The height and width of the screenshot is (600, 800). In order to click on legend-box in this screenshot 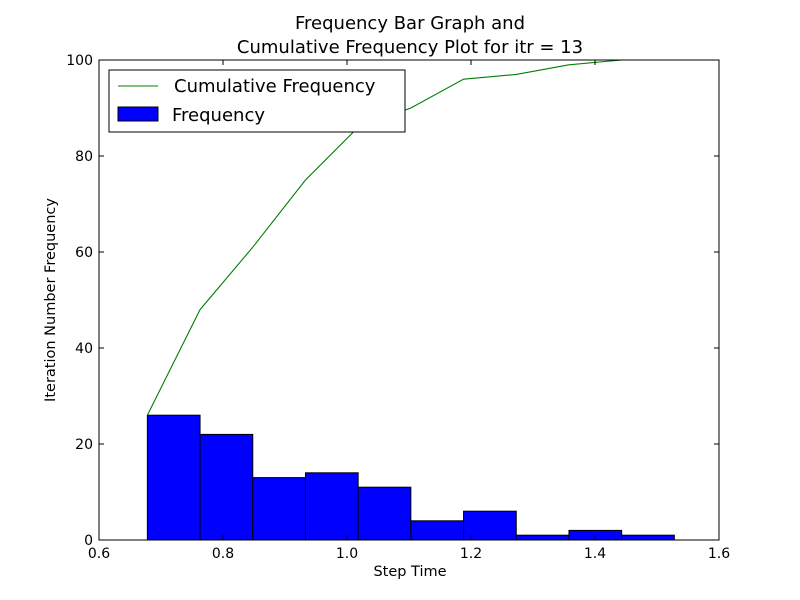, I will do `click(257, 101)`.